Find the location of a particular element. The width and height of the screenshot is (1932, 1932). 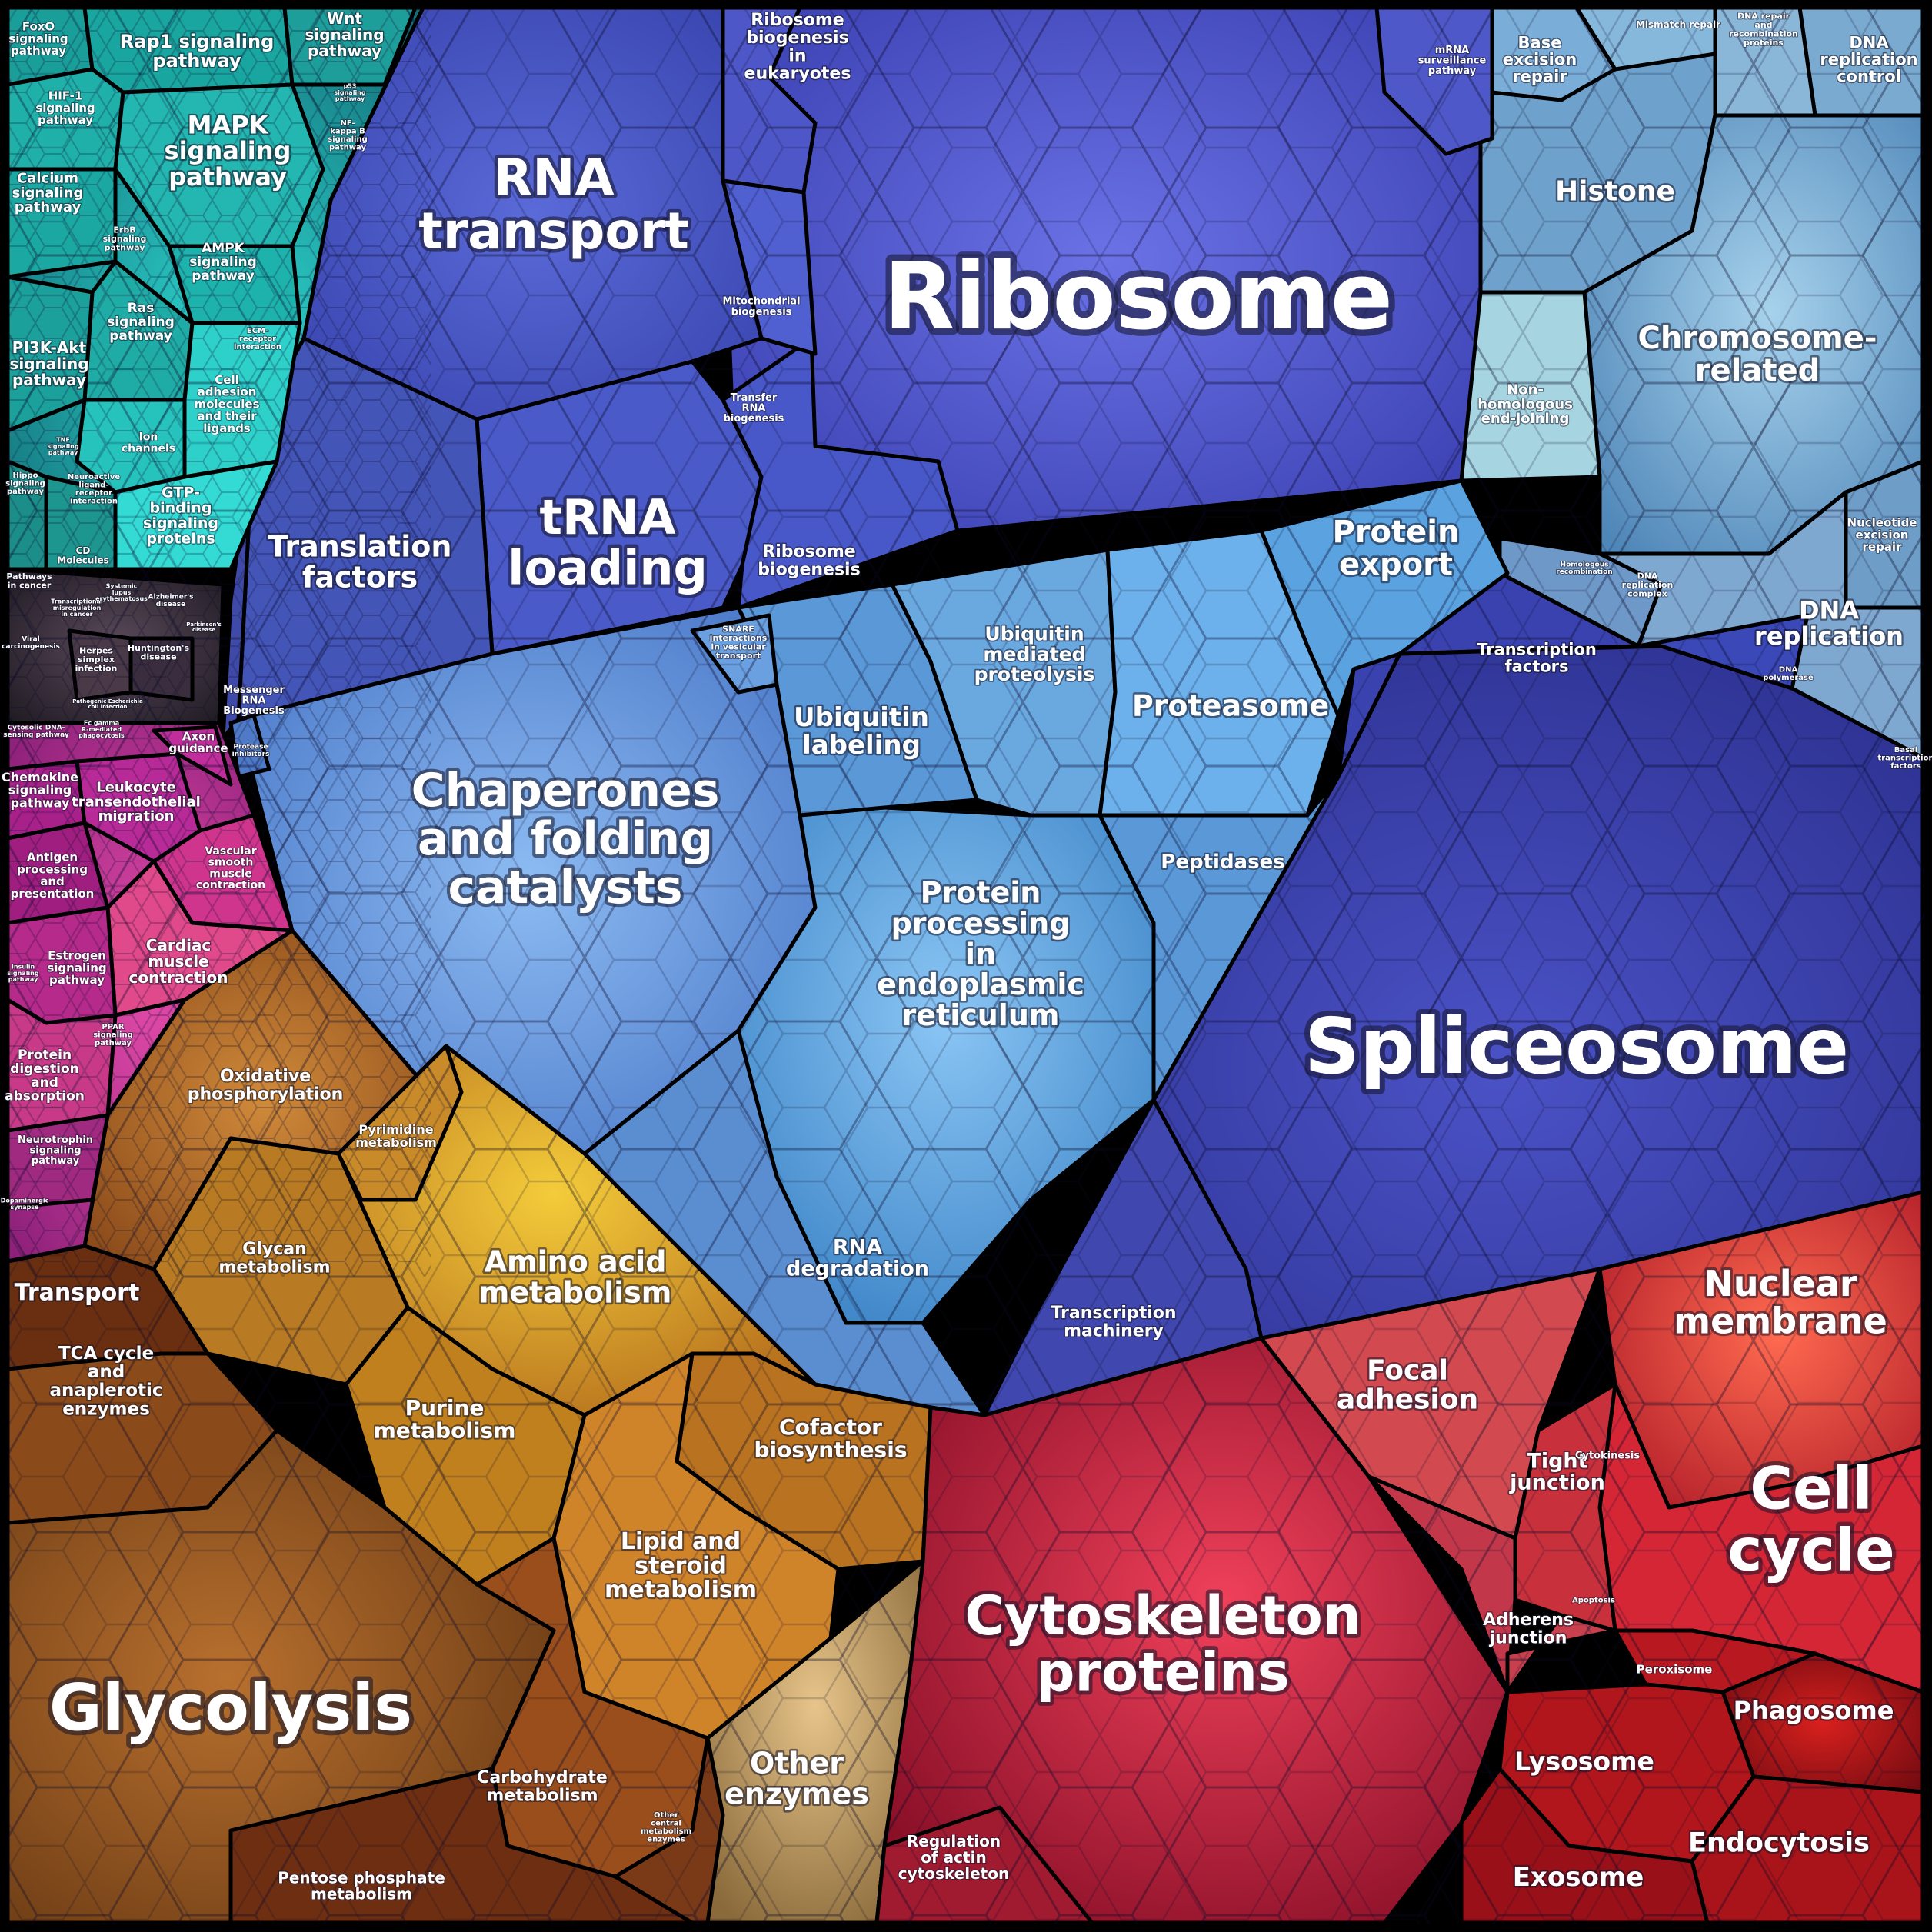

label-line: muscle is located at coordinates (178, 961).